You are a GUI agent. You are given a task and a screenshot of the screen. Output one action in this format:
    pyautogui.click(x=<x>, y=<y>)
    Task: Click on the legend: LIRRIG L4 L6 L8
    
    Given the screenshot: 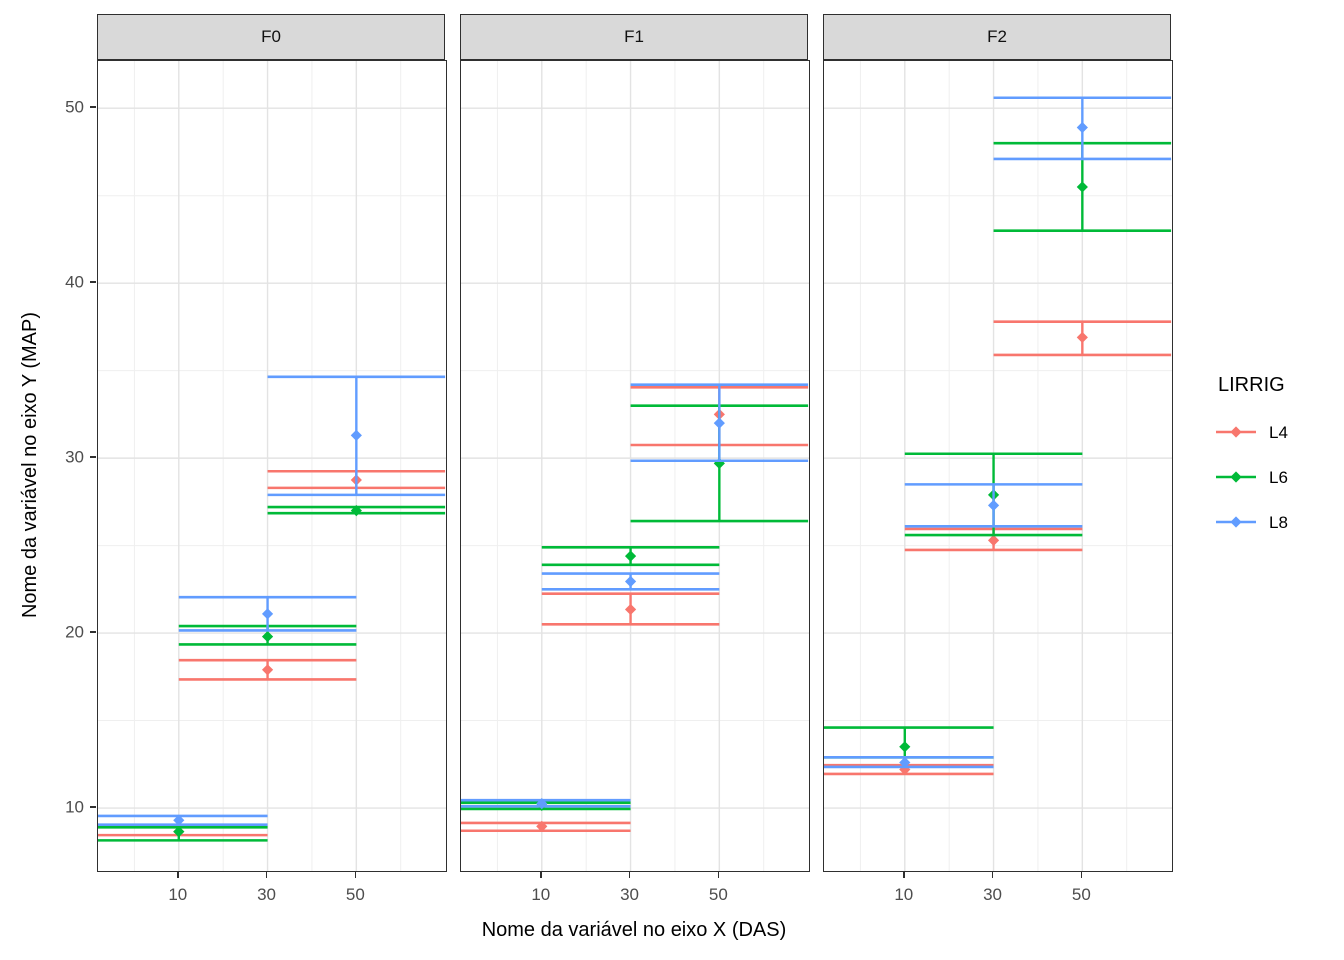 What is the action you would take?
    pyautogui.click(x=1252, y=465)
    